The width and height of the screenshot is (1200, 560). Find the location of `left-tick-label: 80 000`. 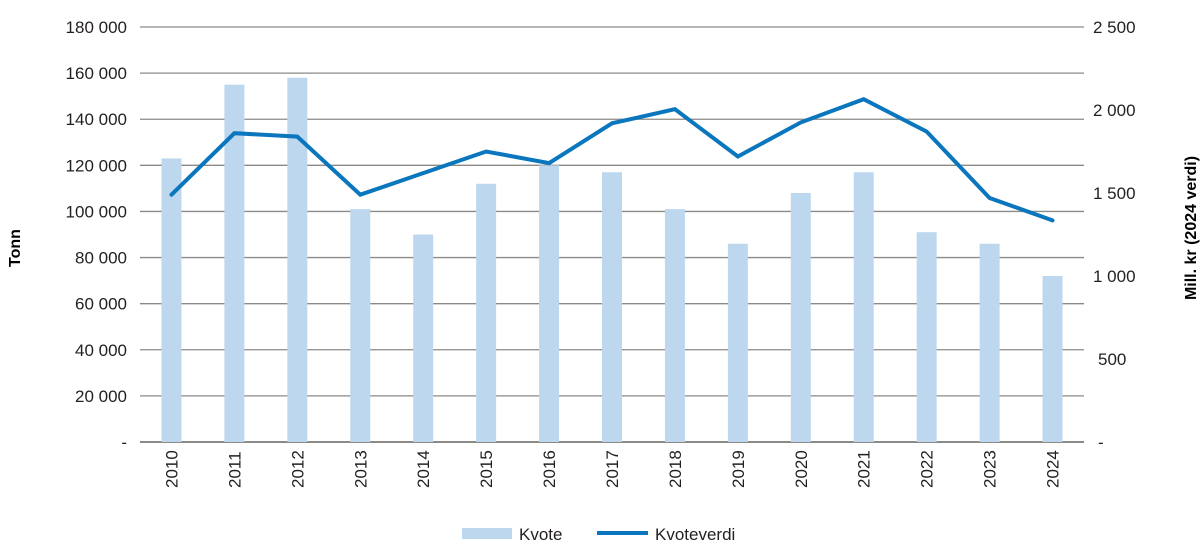

left-tick-label: 80 000 is located at coordinates (101, 258).